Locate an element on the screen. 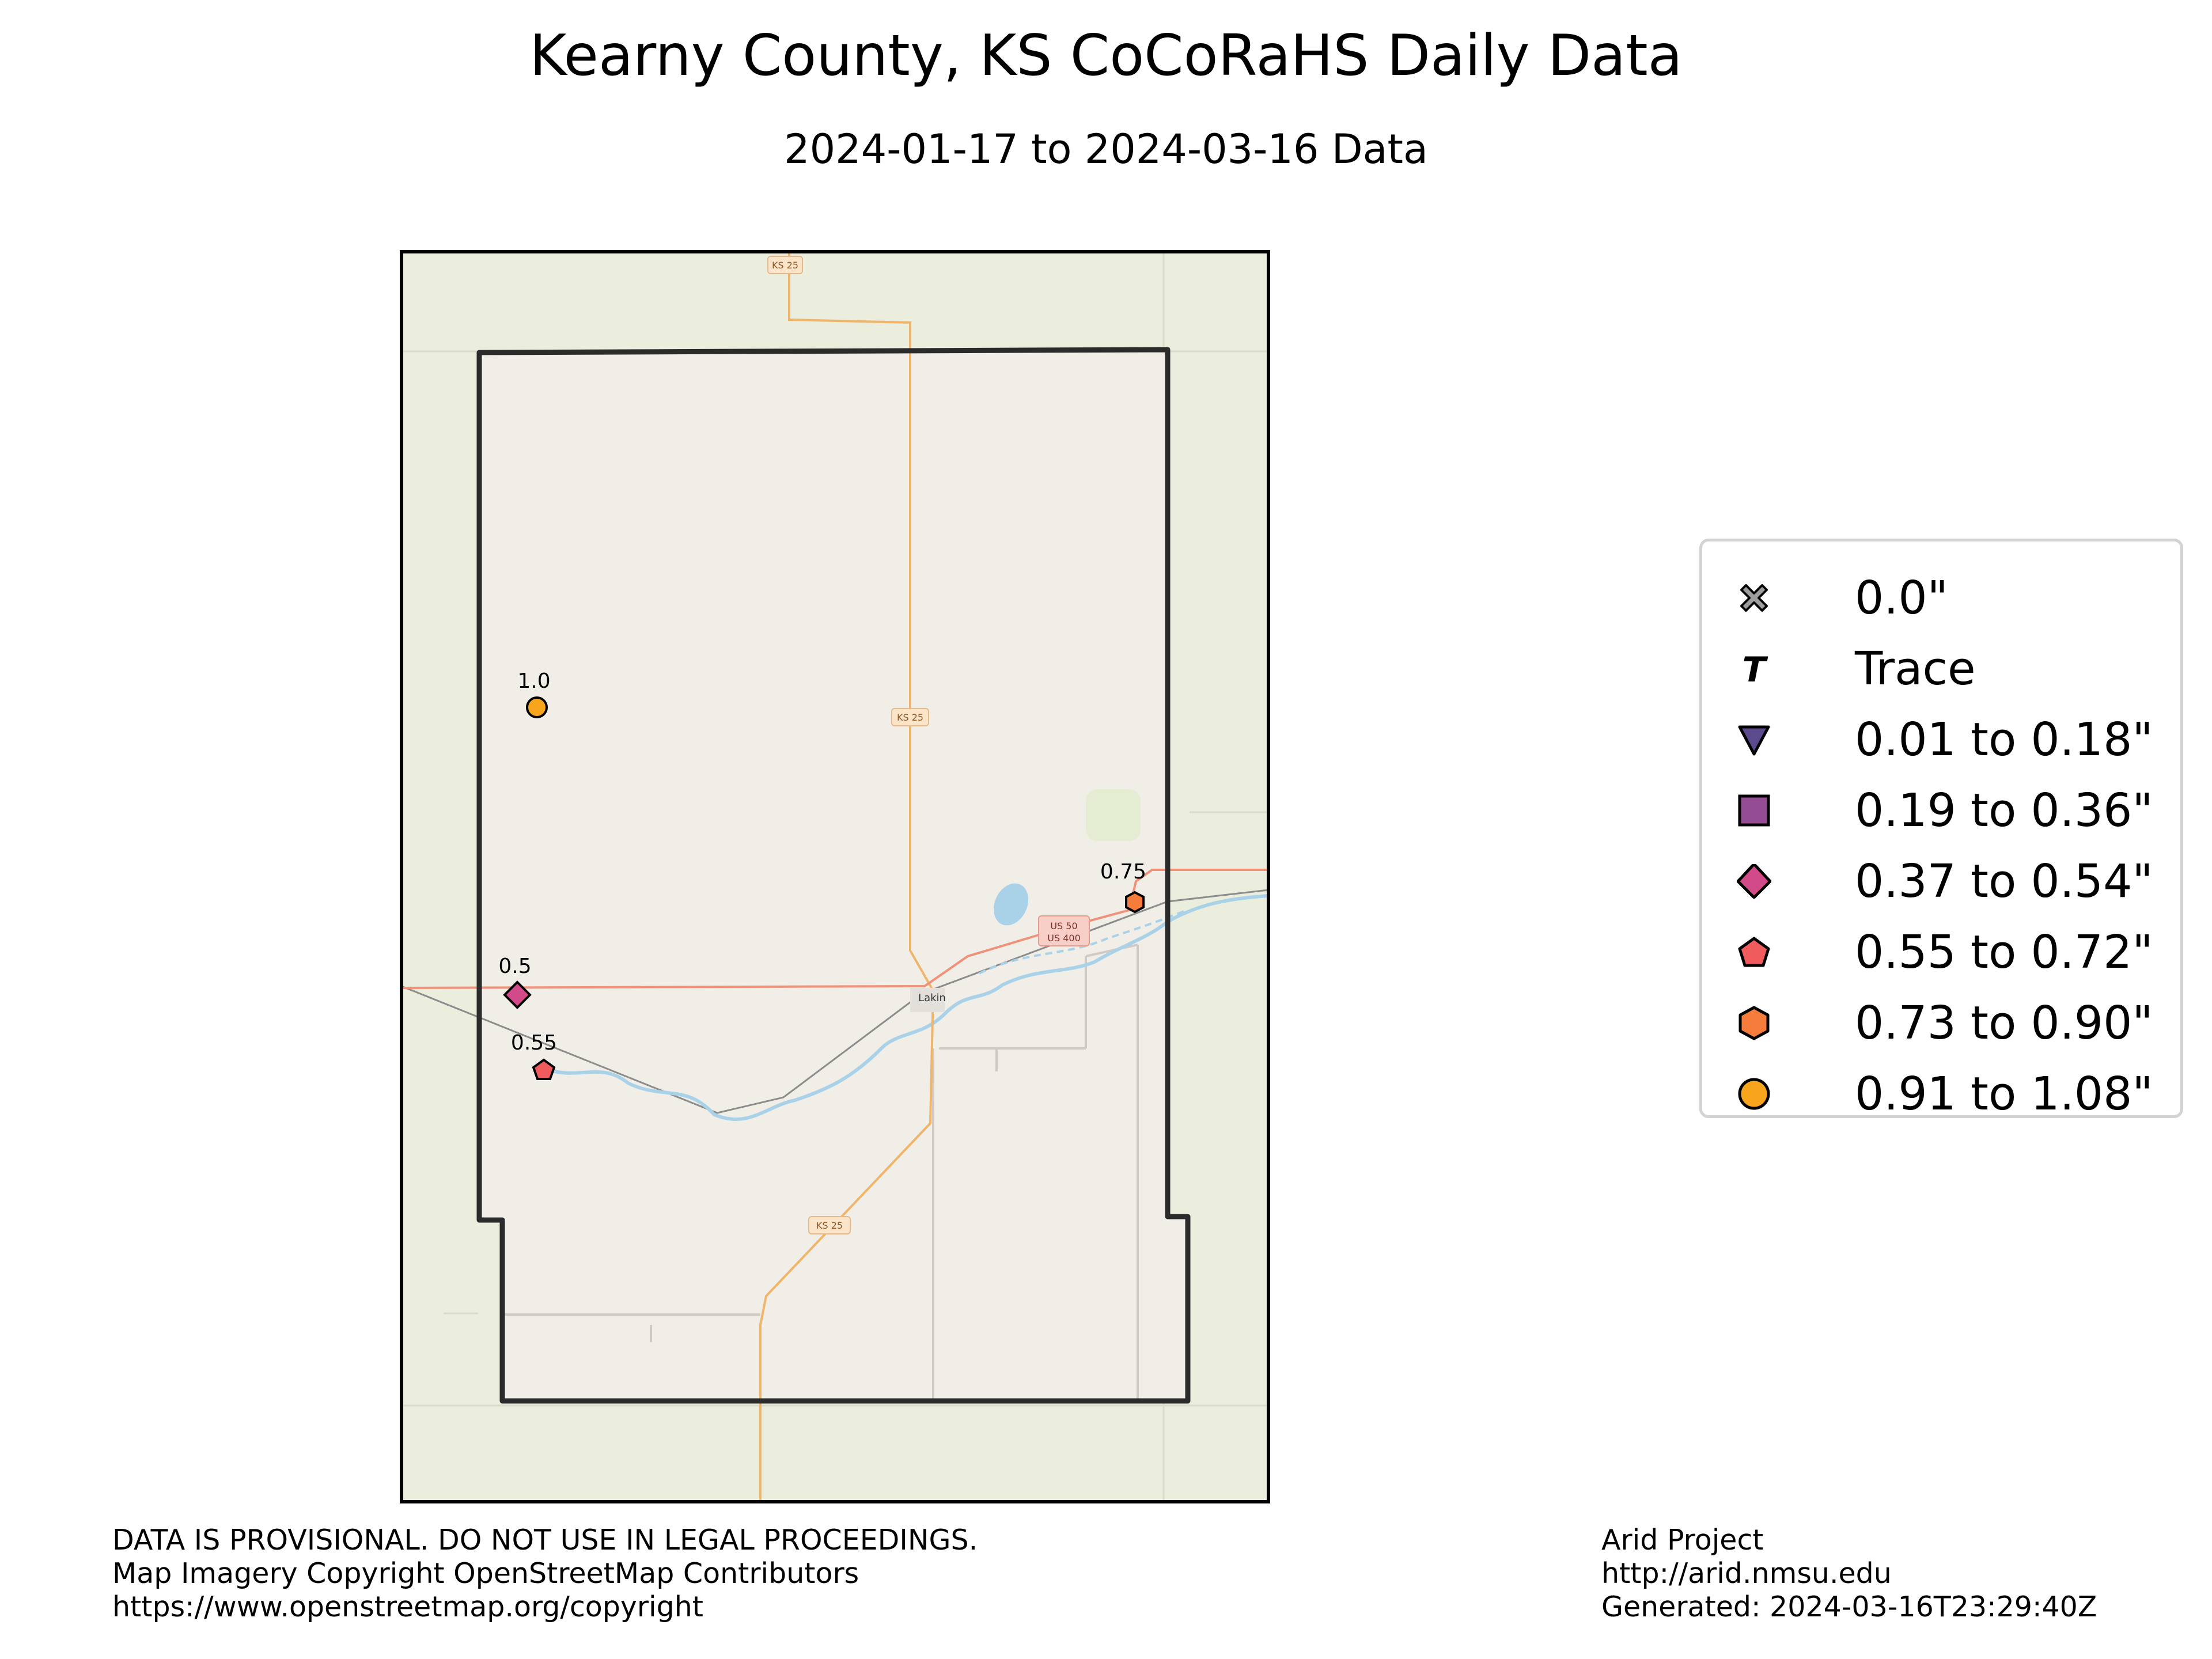 This screenshot has width=2212, height=1659. trace-t-icon: T is located at coordinates (1755, 669).